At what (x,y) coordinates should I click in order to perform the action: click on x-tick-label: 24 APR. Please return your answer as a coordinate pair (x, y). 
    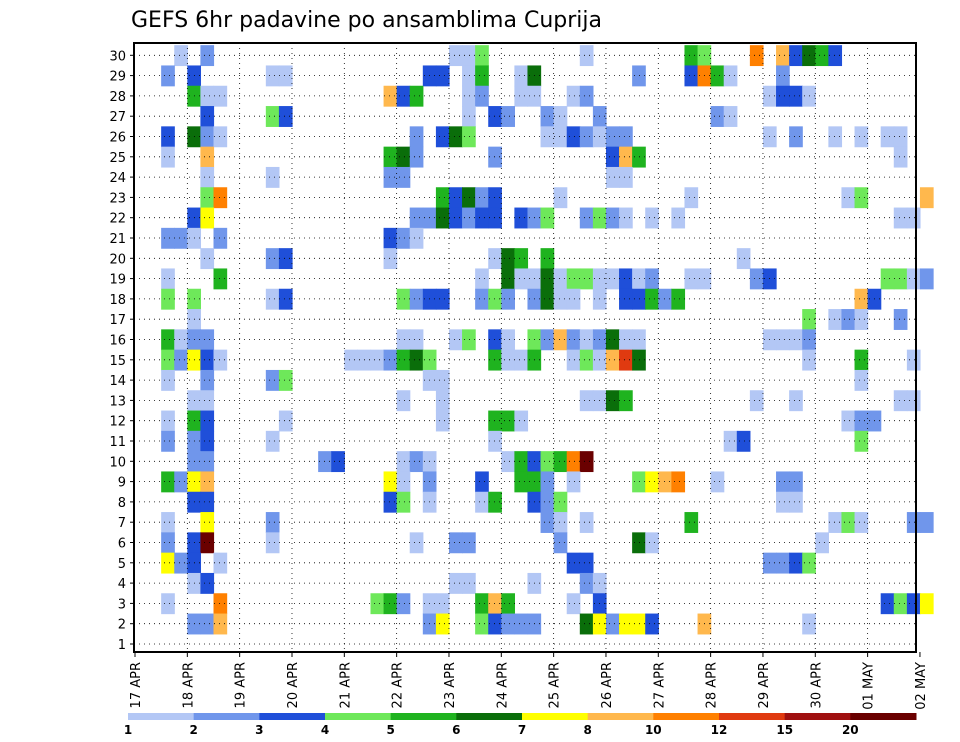
    Looking at the image, I should click on (502, 685).